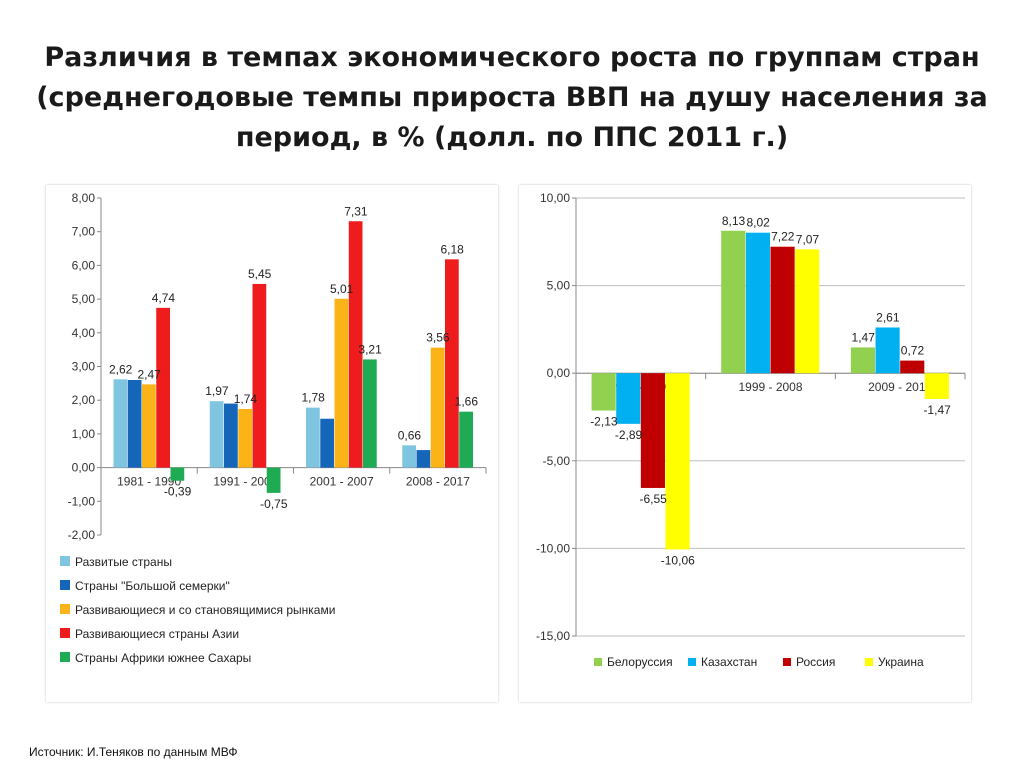 This screenshot has width=1024, height=767. What do you see at coordinates (557, 461) in the screenshot?
I see `y-tick-label: -5,00` at bounding box center [557, 461].